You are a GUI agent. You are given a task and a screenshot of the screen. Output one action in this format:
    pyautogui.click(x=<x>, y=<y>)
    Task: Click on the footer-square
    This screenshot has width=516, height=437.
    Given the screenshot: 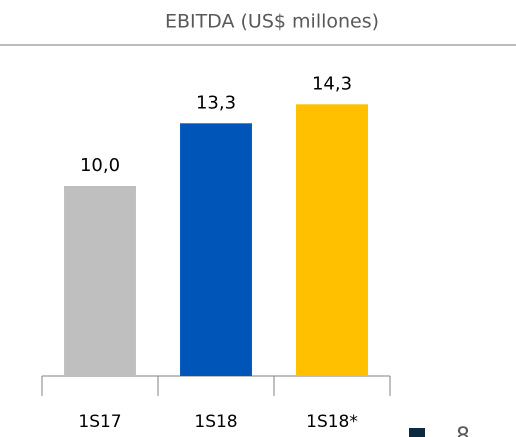 What is the action you would take?
    pyautogui.click(x=417, y=432)
    